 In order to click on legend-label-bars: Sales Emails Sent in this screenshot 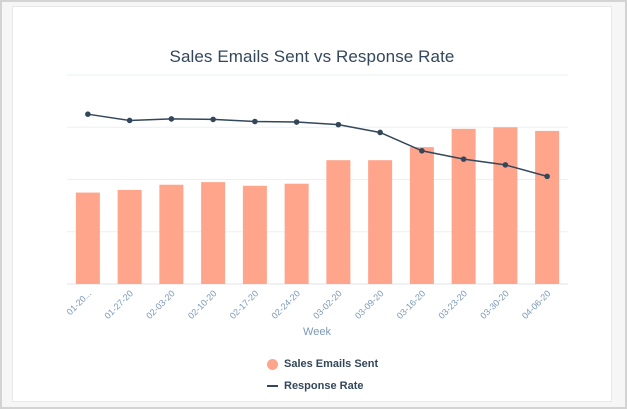, I will do `click(331, 364)`.